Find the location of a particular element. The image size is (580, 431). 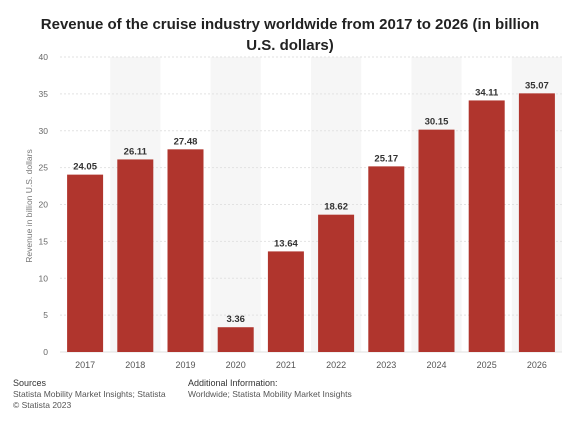

y-tick-label: 35 is located at coordinates (44, 94).